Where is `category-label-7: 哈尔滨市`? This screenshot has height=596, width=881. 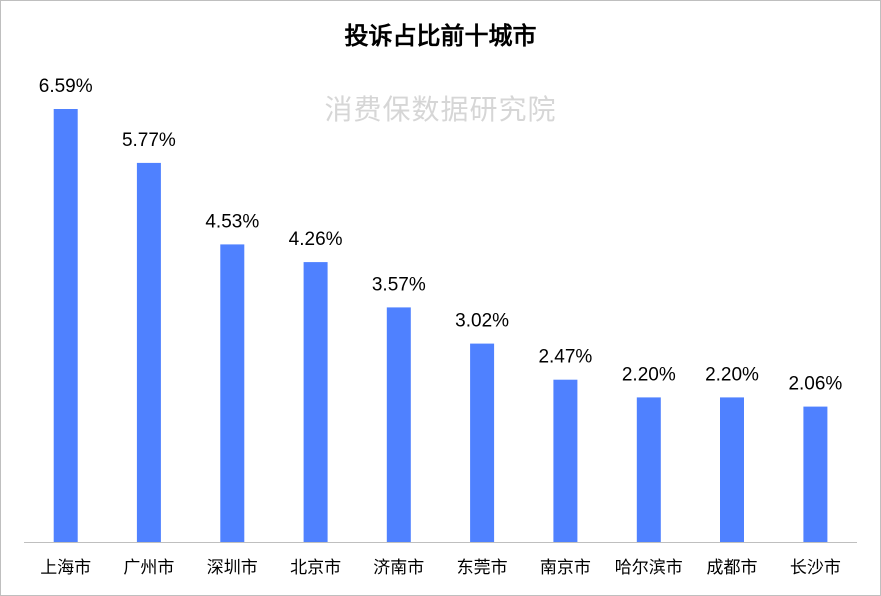 category-label-7: 哈尔滨市 is located at coordinates (649, 568).